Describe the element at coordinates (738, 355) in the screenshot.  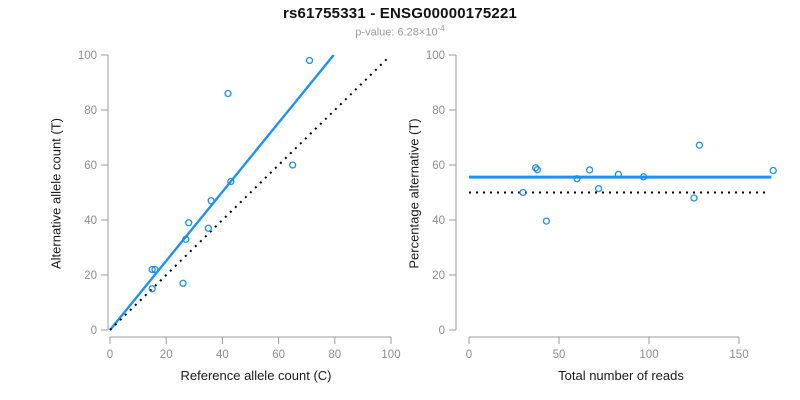
I see `x-tick-label: 150` at that location.